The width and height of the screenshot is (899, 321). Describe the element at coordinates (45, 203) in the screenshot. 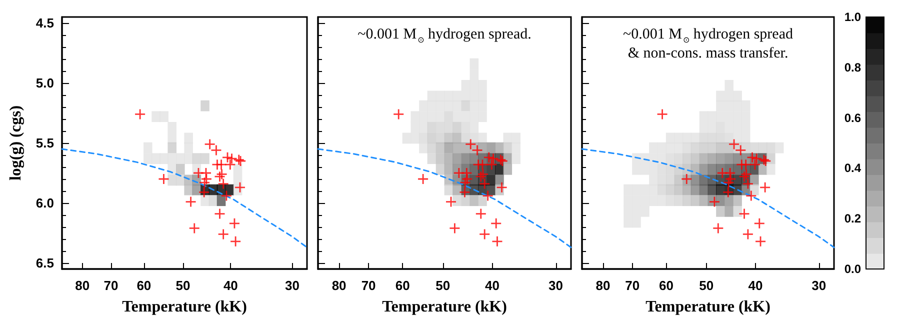

I see `y-tick-label: 6.0` at that location.